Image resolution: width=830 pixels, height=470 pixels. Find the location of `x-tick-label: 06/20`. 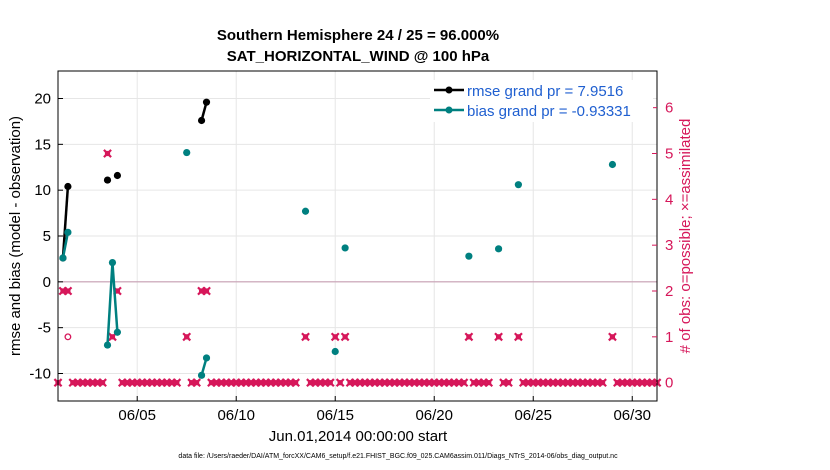

x-tick-label: 06/20 is located at coordinates (434, 415).